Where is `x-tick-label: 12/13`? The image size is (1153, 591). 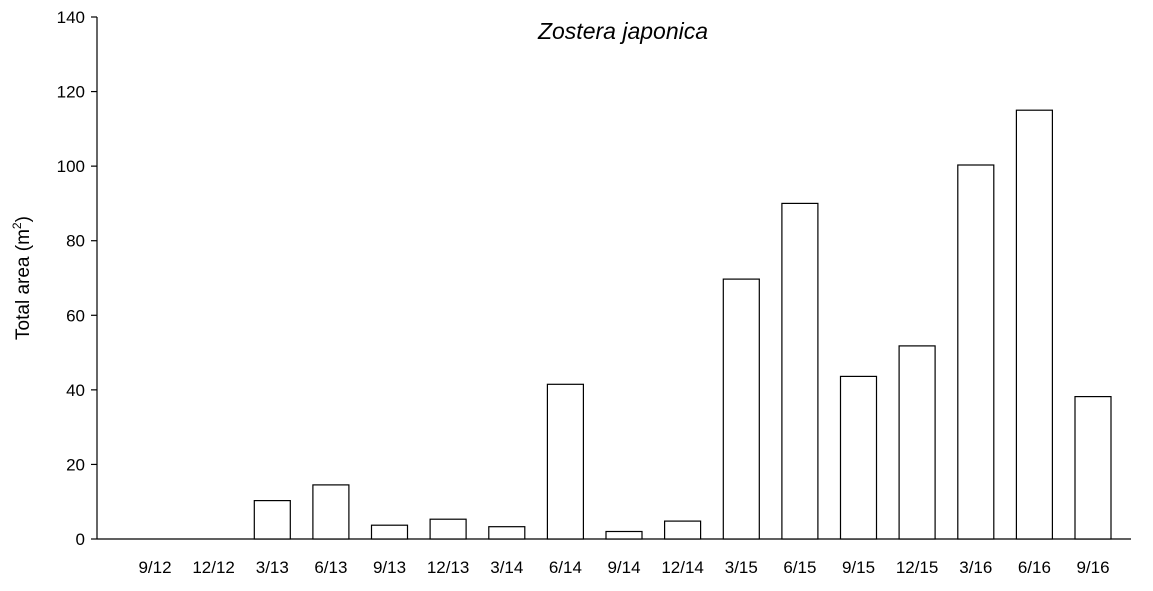
x-tick-label: 12/13 is located at coordinates (448, 567).